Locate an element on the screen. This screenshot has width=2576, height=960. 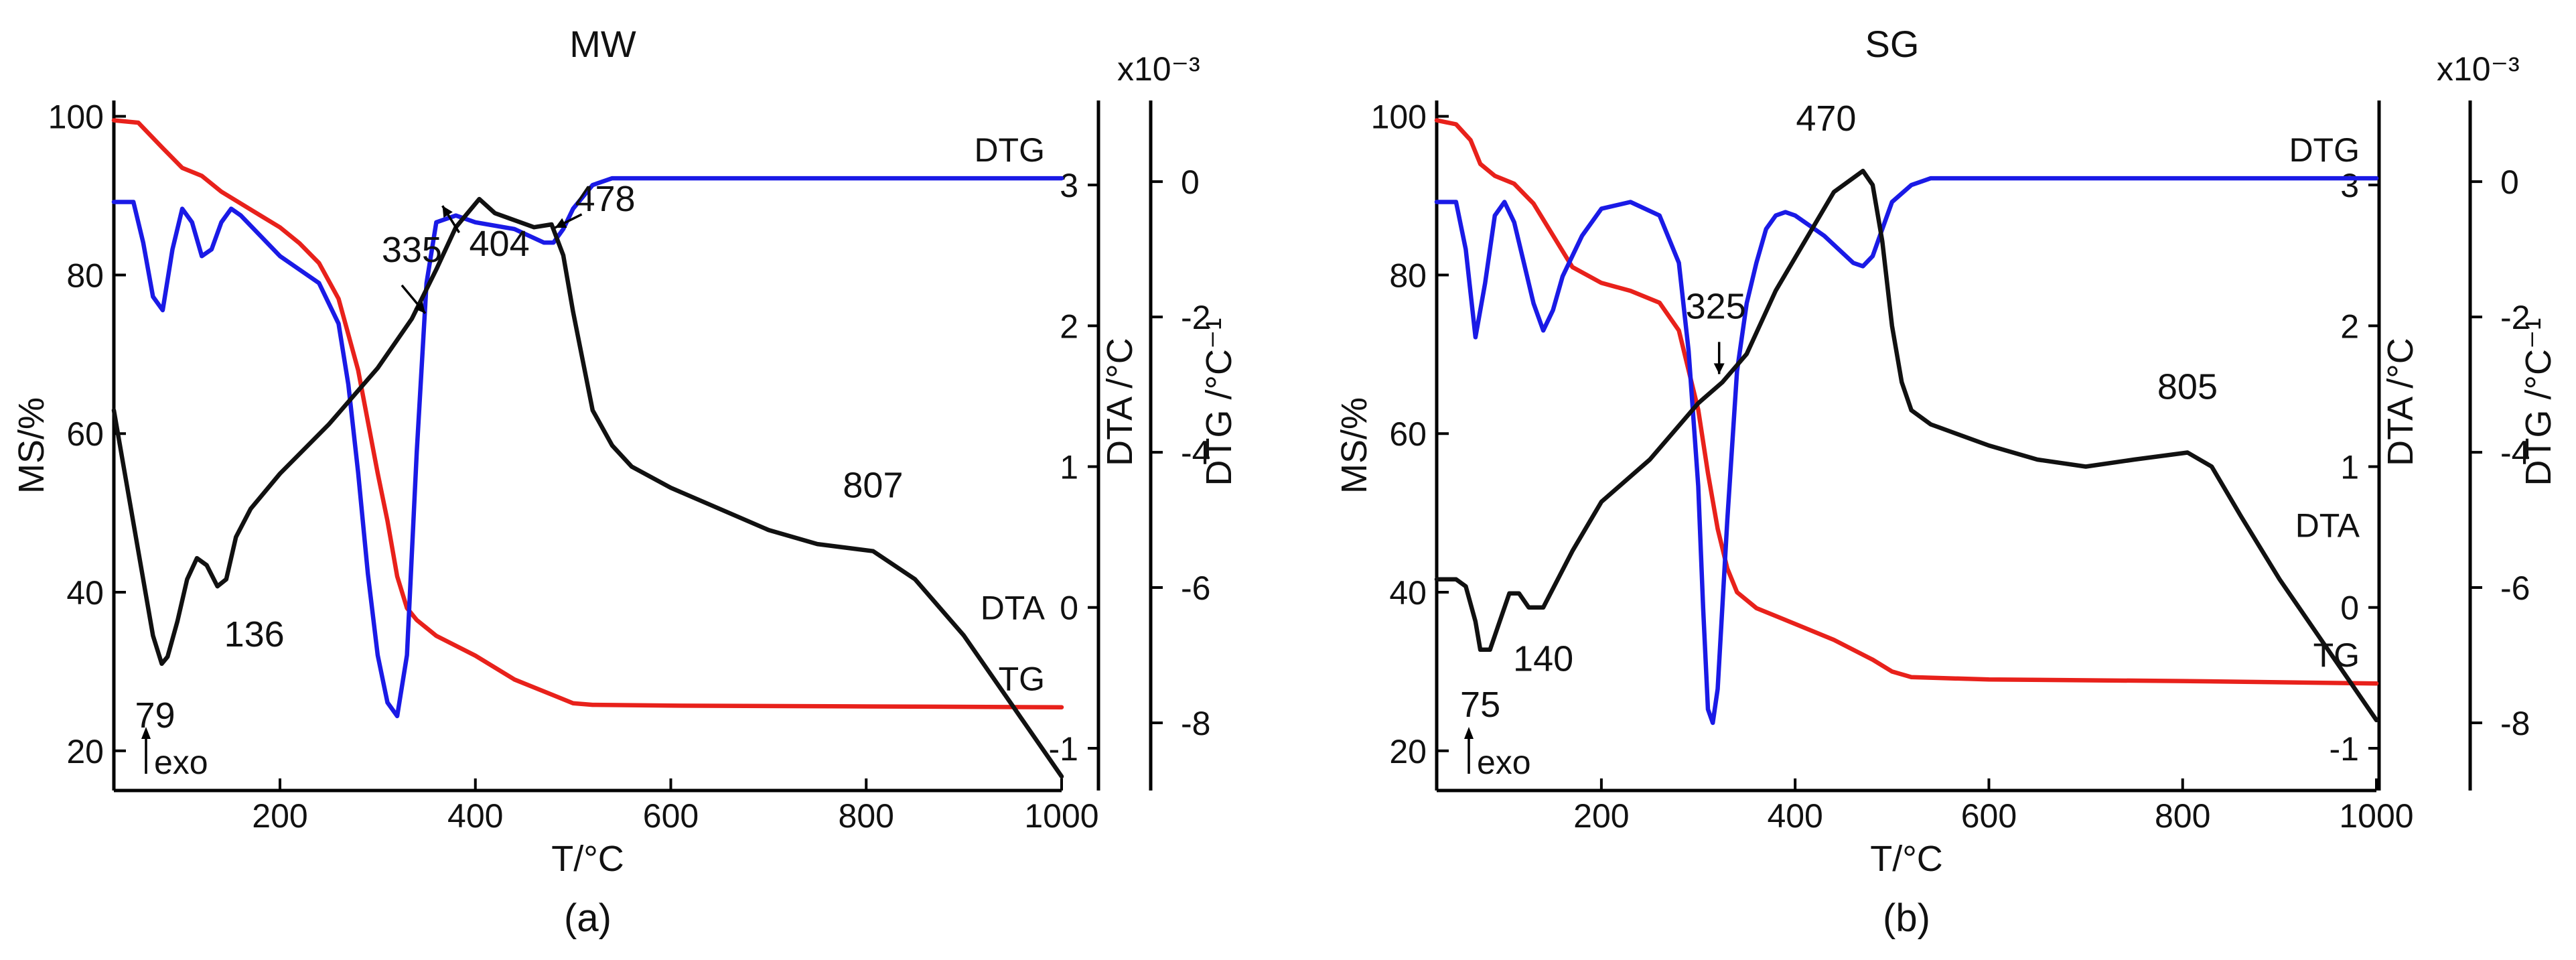
chart-title: MW is located at coordinates (602, 44).